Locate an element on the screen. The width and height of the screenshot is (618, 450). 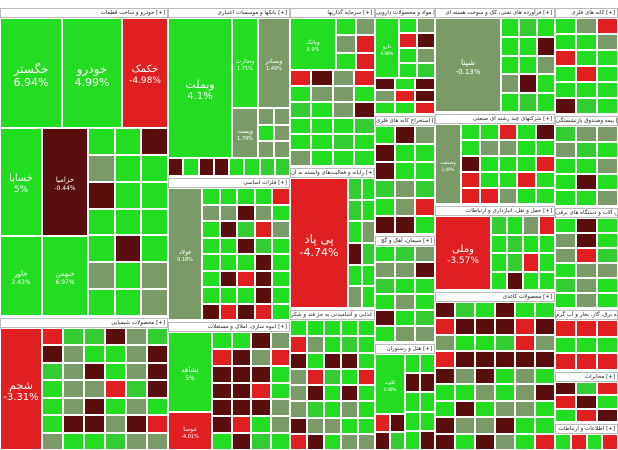
sector-header: سیمان، آهک و گچ [+] is located at coordinates (405, 241).